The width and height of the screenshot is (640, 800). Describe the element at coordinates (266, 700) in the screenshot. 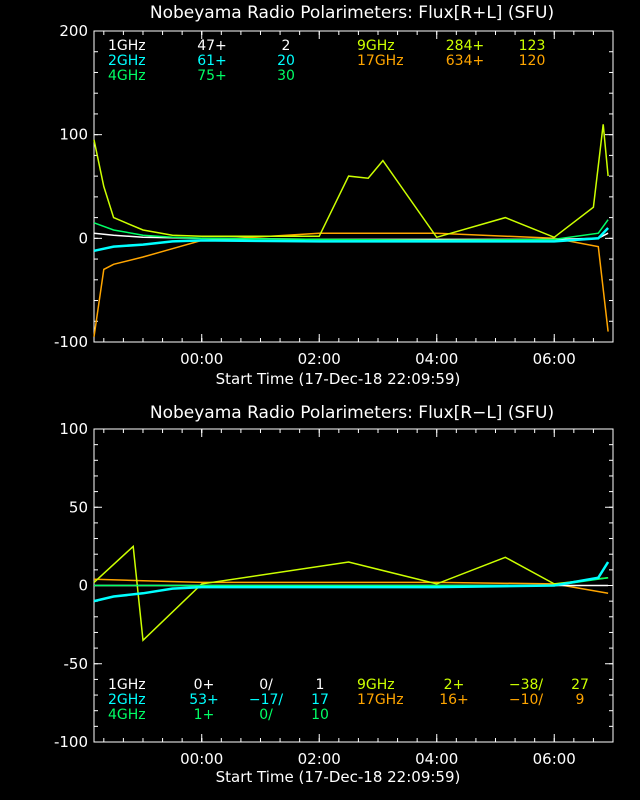

I see `legend-value: −17/` at that location.